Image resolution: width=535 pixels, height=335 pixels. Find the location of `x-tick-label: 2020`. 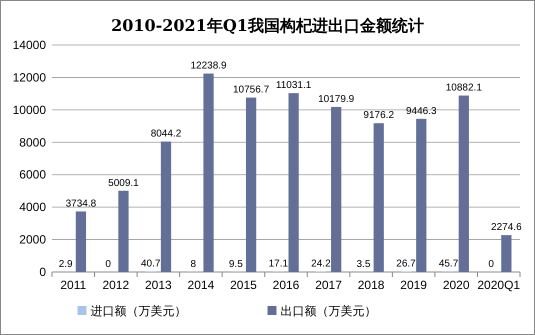

x-tick-label: 2020 is located at coordinates (456, 285).